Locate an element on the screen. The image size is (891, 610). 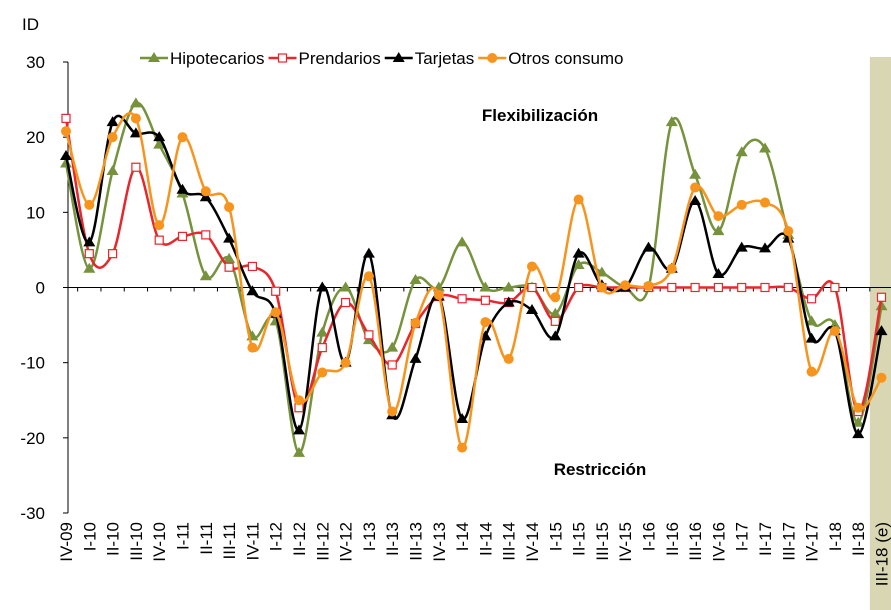
x-tick-label: II-18 is located at coordinates (858, 539).